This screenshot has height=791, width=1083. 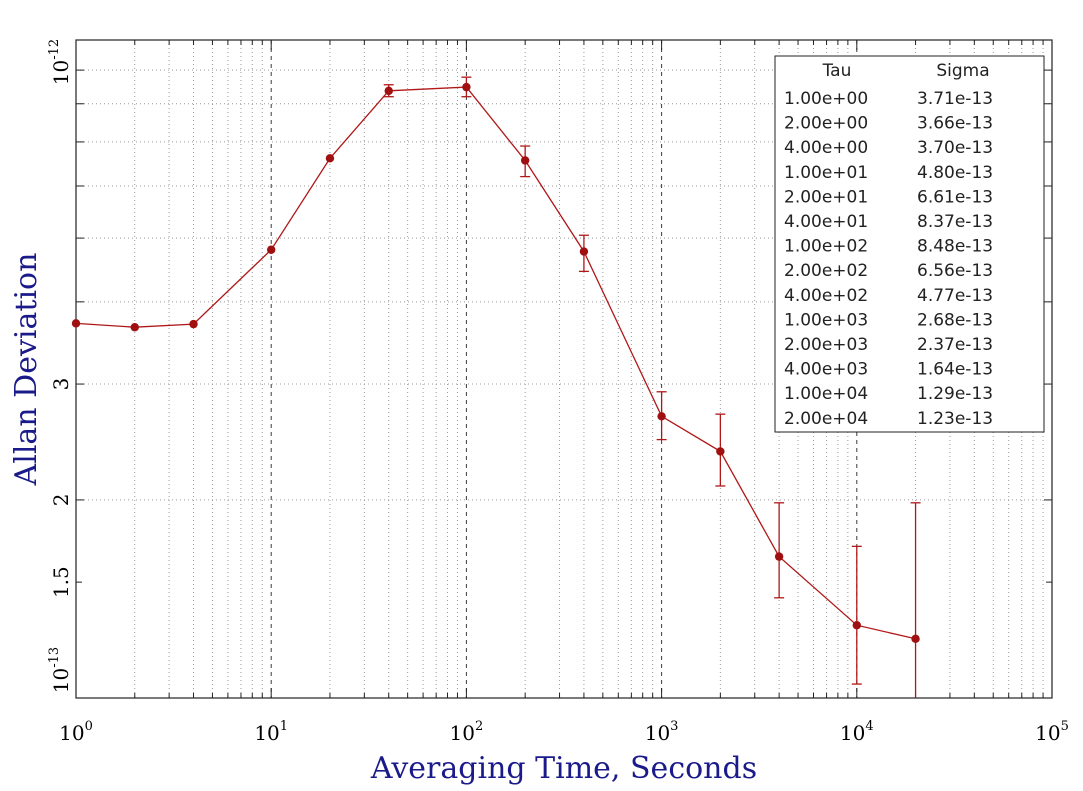 I want to click on legend-sigma-value: 2.68e-13, so click(x=955, y=320).